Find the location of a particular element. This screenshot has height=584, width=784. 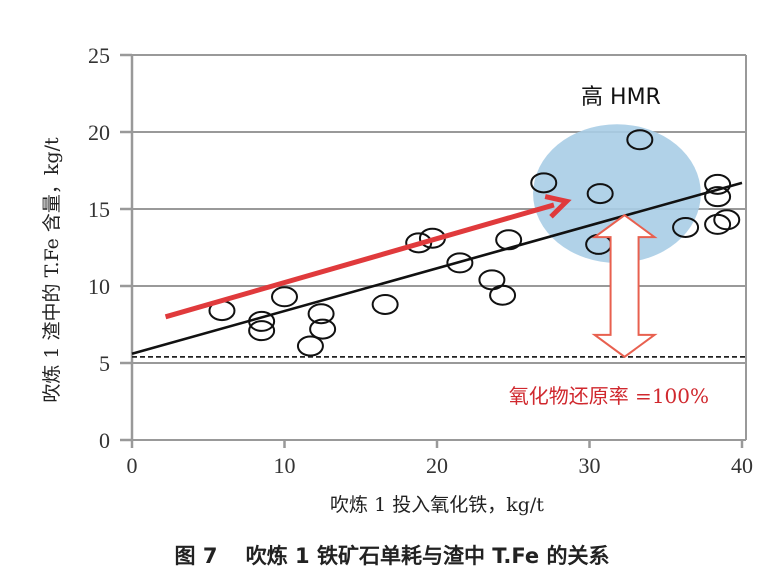

x-axis-label: 吹炼 1 投入氧化铁，kg/t is located at coordinates (437, 505).